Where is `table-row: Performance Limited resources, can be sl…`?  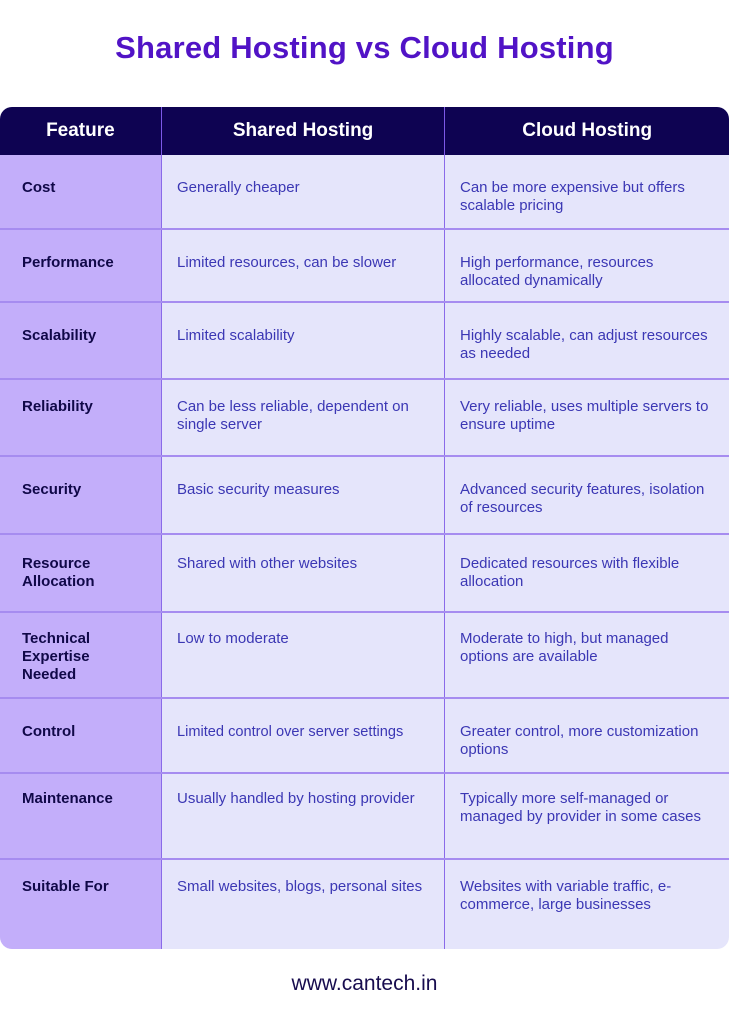
table-row: Performance Limited resources, can be sl… is located at coordinates (364, 264).